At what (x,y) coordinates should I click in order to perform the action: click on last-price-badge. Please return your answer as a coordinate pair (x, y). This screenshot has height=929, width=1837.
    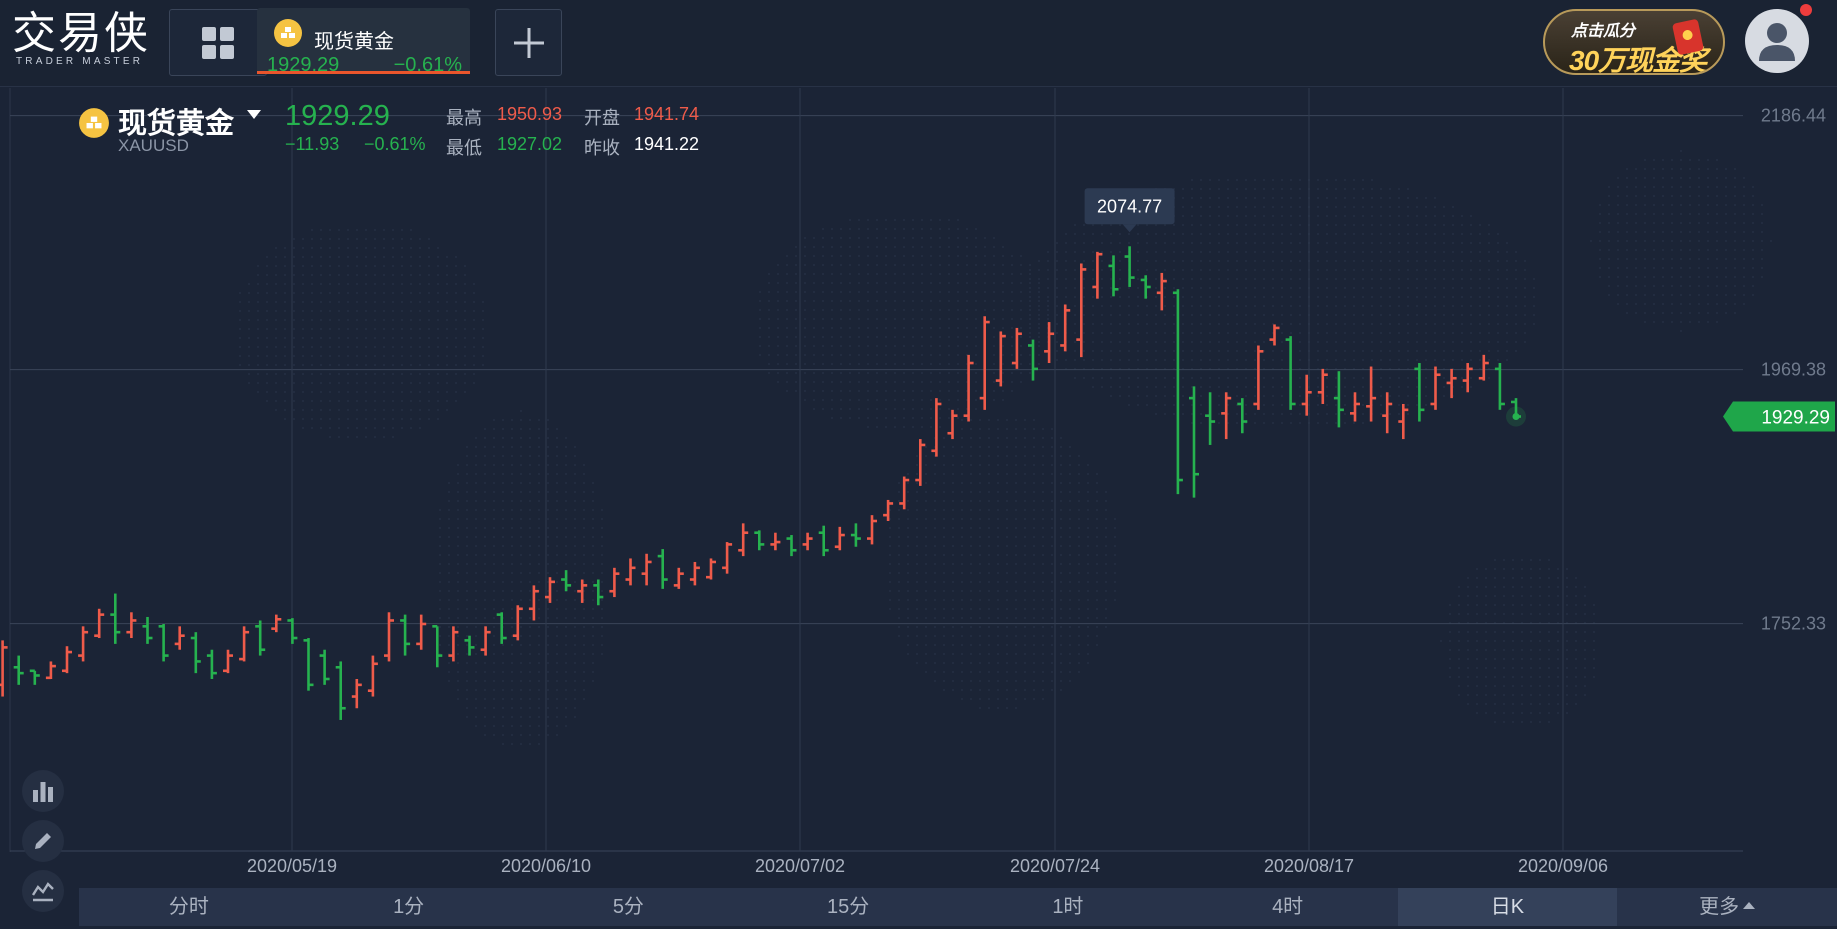
    Looking at the image, I should click on (1779, 416).